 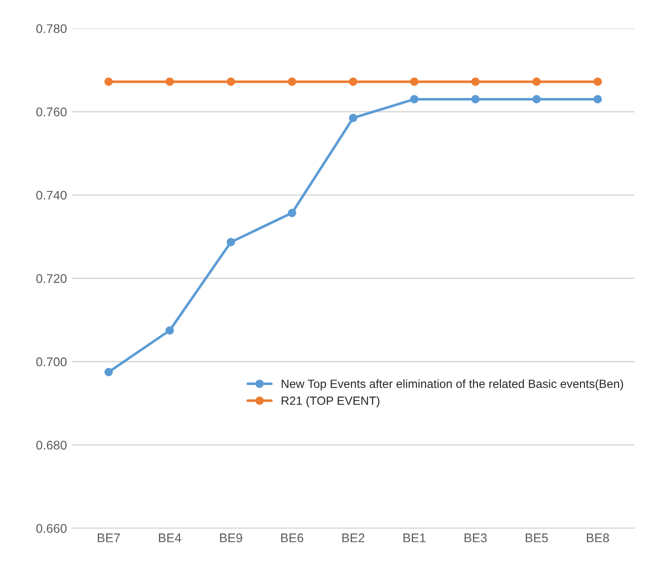 I want to click on y-tick-label: 0.720, so click(x=51, y=278).